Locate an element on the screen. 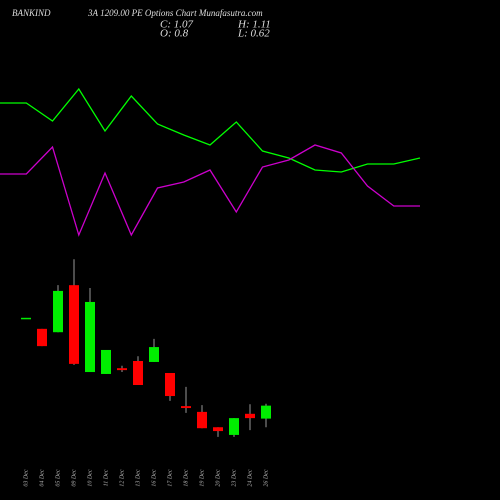 The height and width of the screenshot is (500, 500). chart-title: BANKIND is located at coordinates (31, 13).